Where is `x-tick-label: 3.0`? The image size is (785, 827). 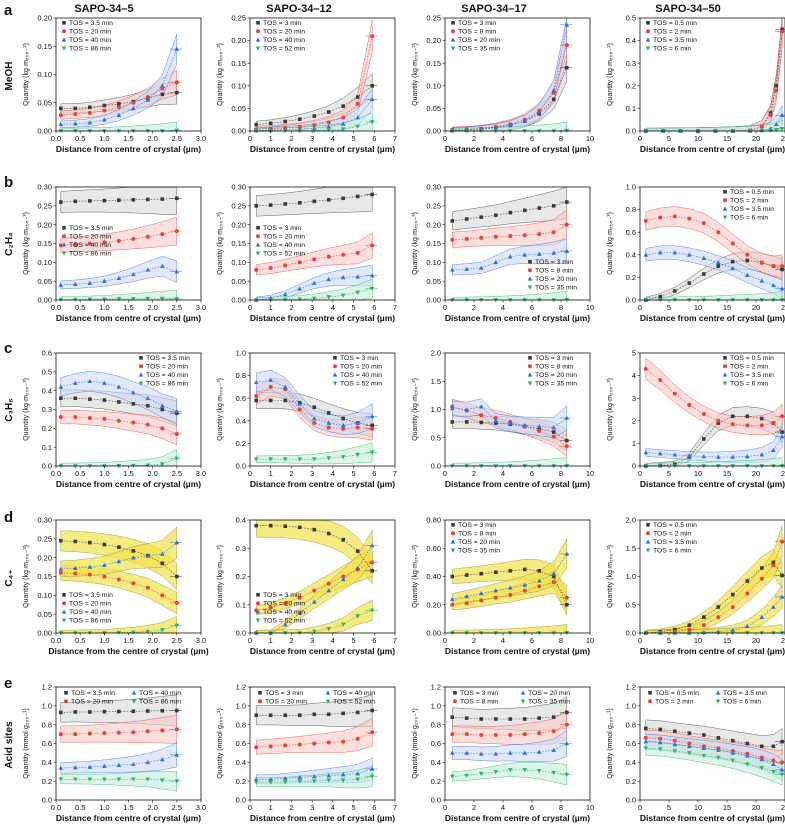
x-tick-label: 3.0 is located at coordinates (201, 807).